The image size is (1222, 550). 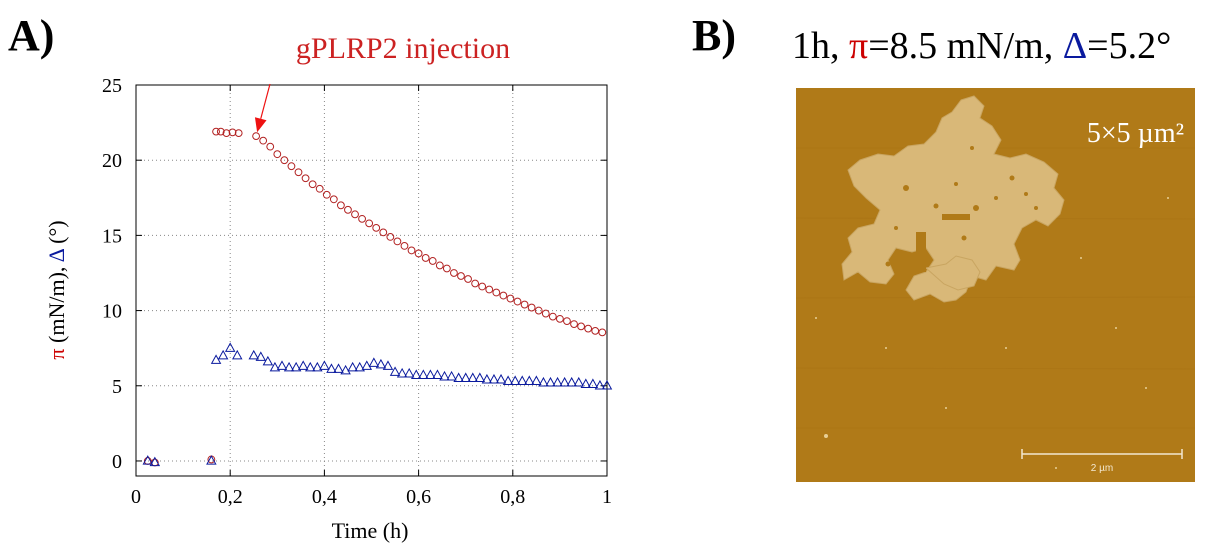 I want to click on scale-bar, so click(x=1102, y=454).